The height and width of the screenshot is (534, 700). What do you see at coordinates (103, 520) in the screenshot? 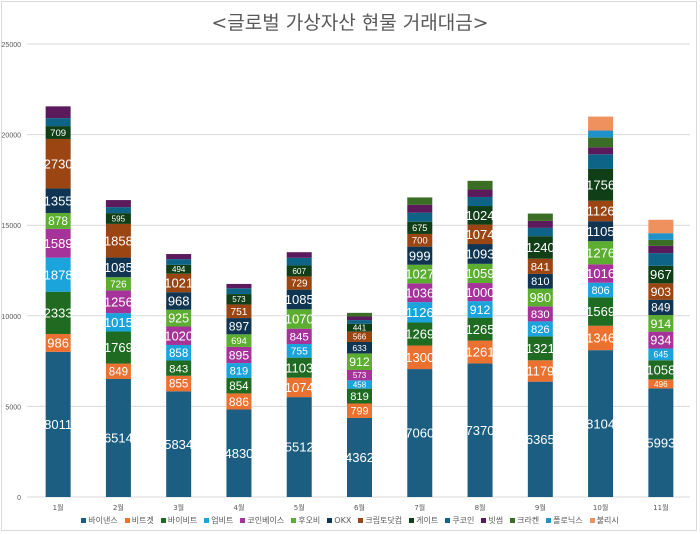
I see `legend-label: 바이낸스` at bounding box center [103, 520].